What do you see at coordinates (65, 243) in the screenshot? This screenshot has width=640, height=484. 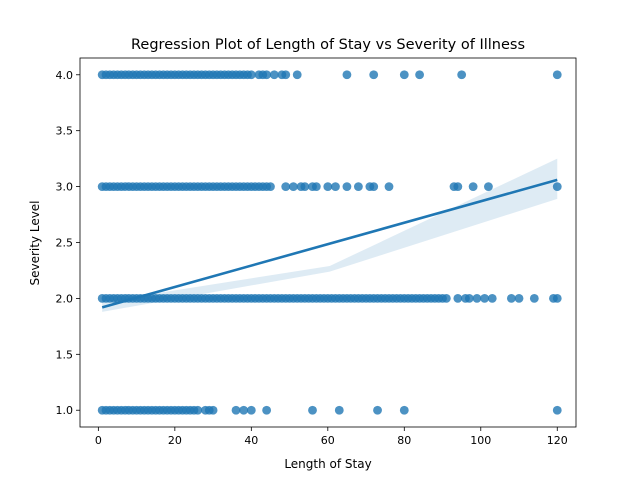 I see `y-tick-label: 2.5` at bounding box center [65, 243].